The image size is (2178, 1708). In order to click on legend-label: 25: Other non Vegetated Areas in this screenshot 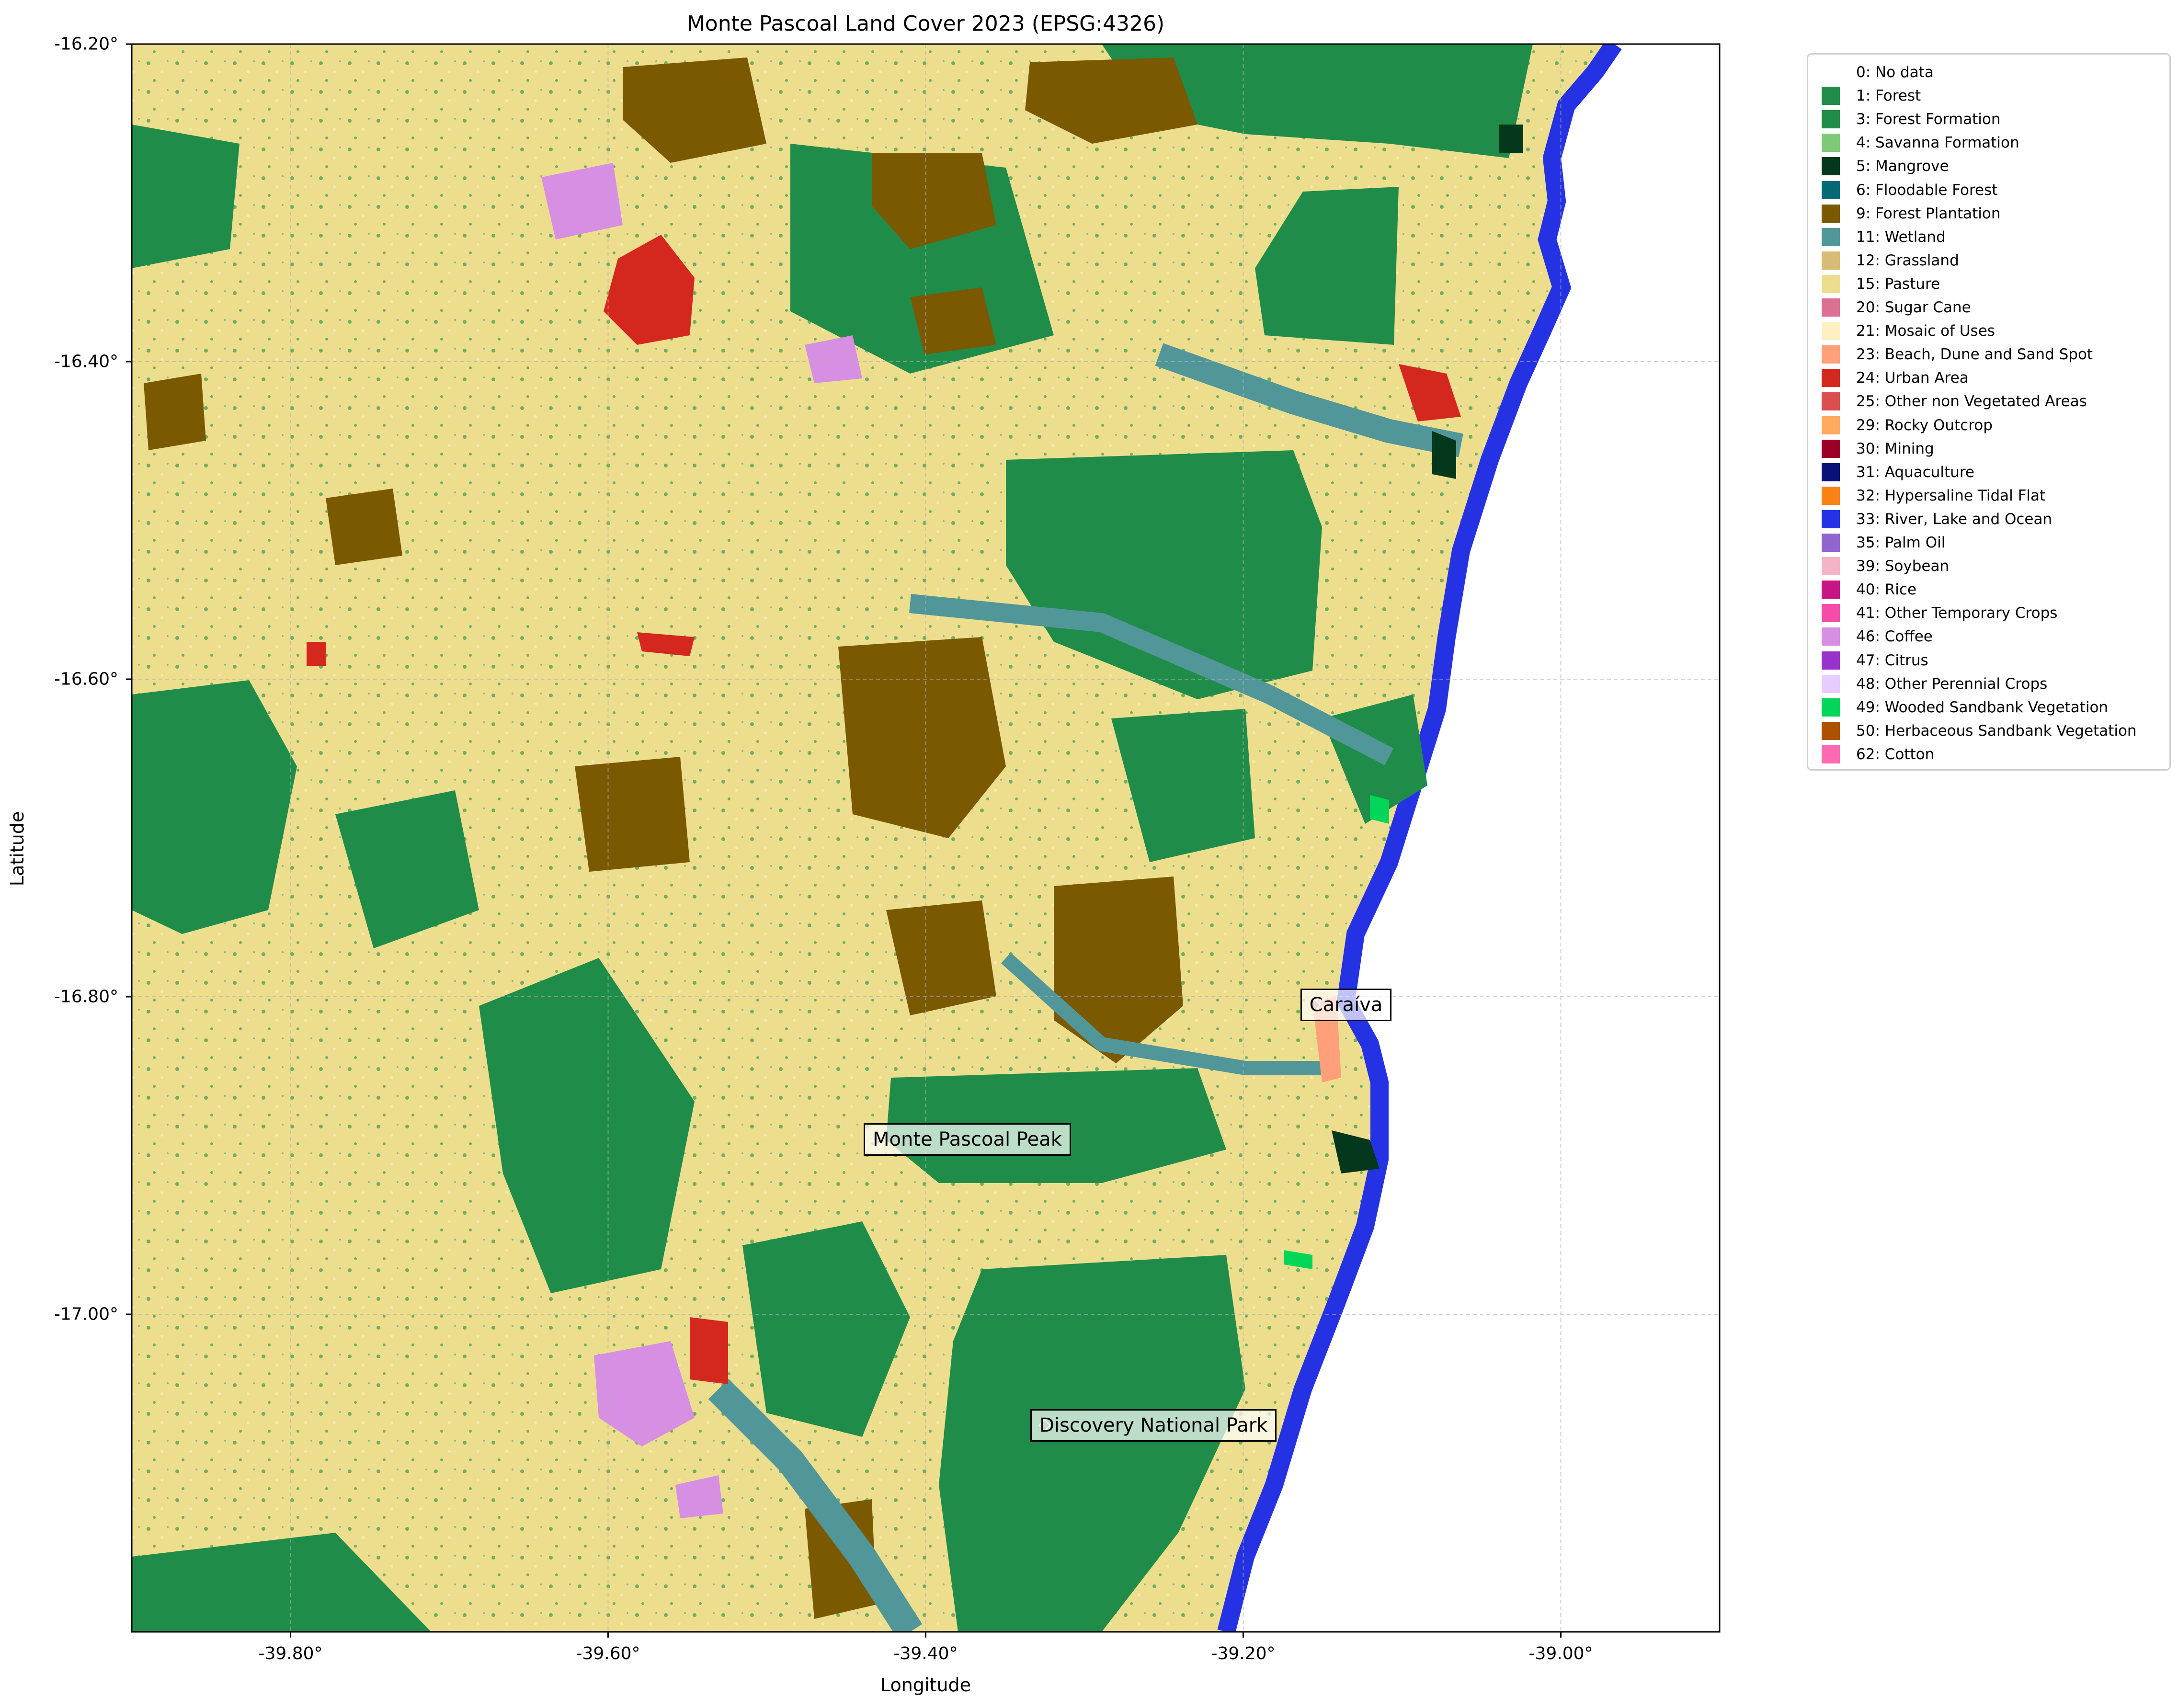, I will do `click(1971, 401)`.